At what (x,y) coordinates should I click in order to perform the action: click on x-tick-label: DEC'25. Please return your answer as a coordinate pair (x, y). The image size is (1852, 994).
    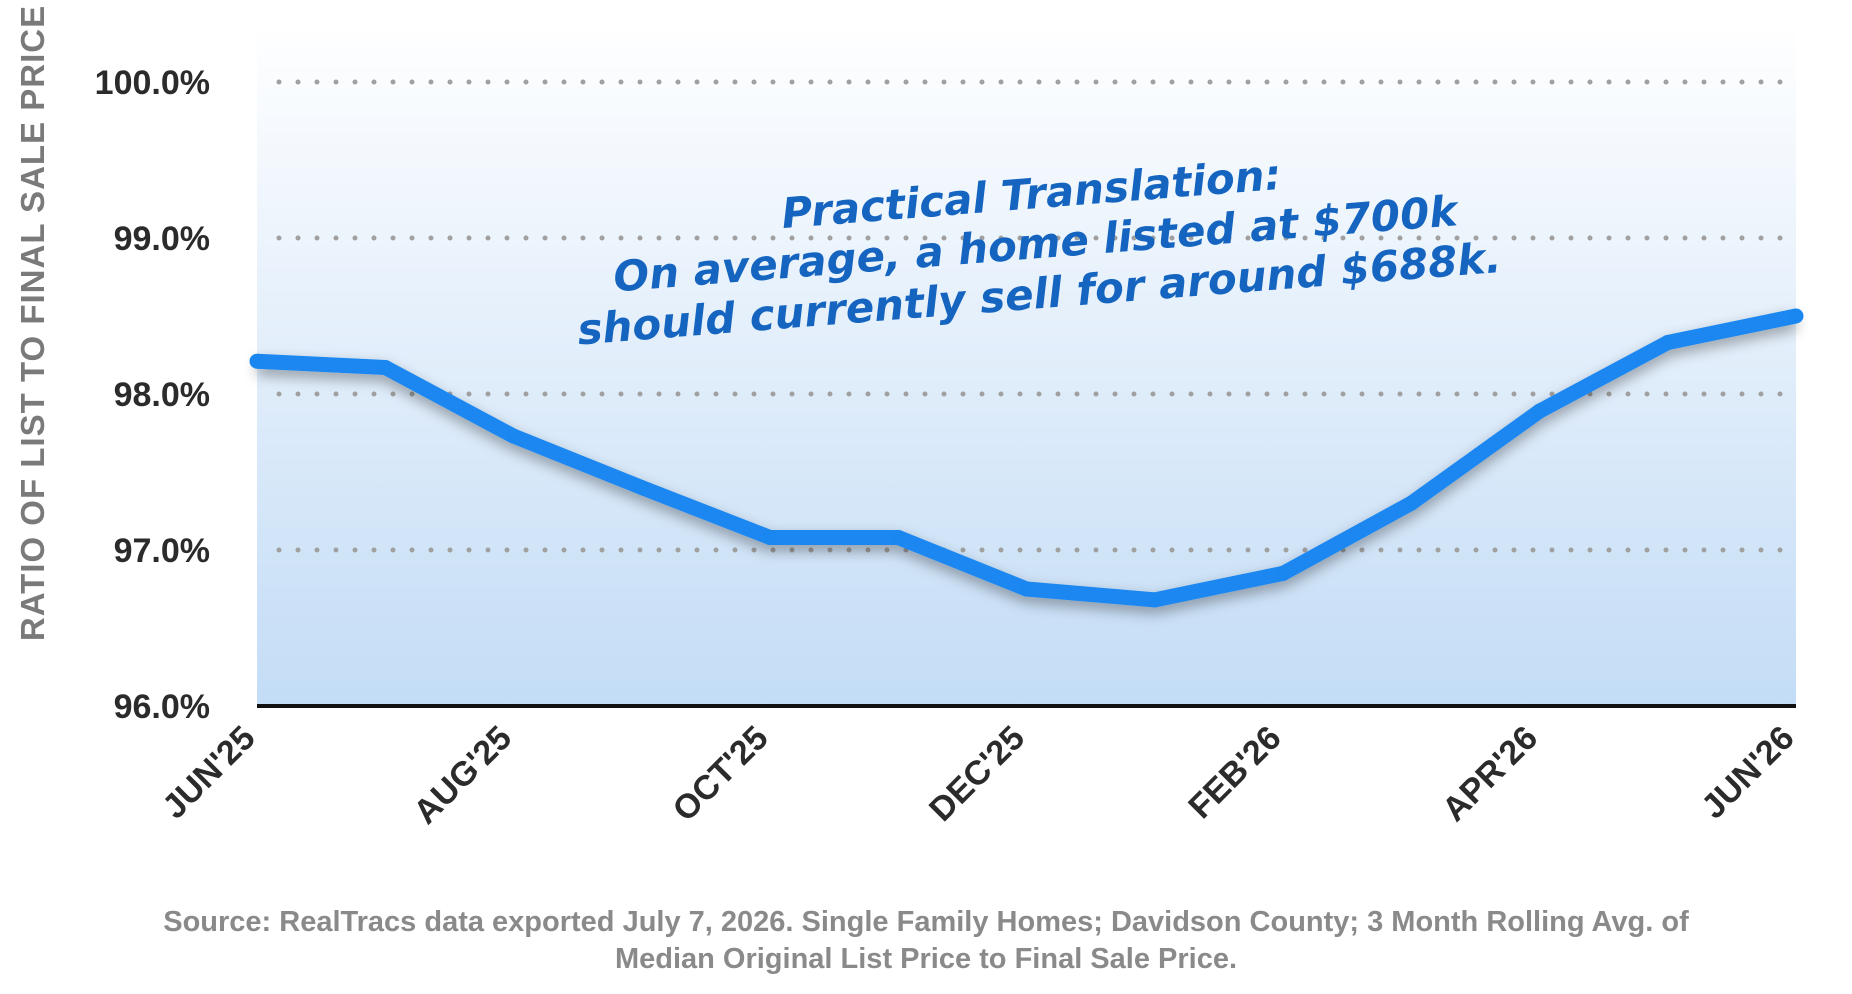
    Looking at the image, I should click on (977, 774).